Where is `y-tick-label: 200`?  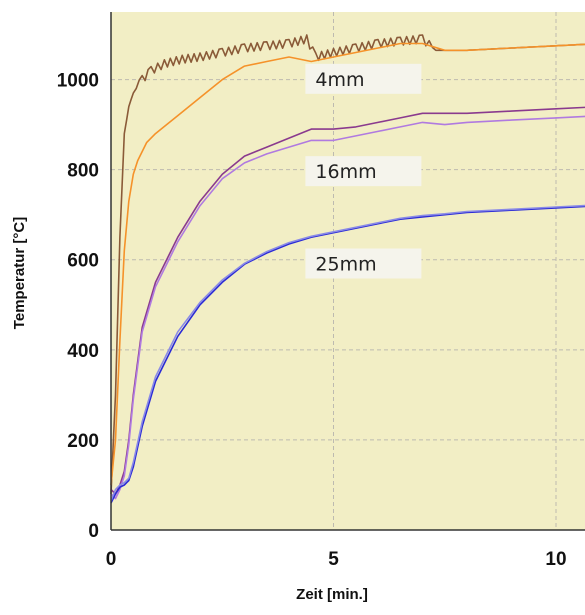 y-tick-label: 200 is located at coordinates (83, 441).